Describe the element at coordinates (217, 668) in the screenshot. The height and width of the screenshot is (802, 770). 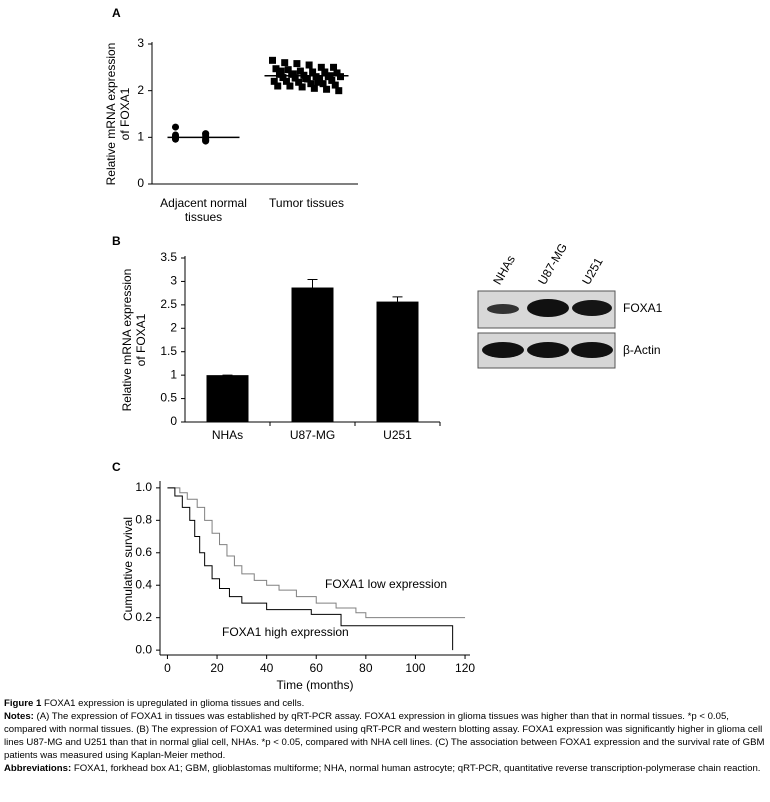
I see `x-tick-label: 20` at that location.